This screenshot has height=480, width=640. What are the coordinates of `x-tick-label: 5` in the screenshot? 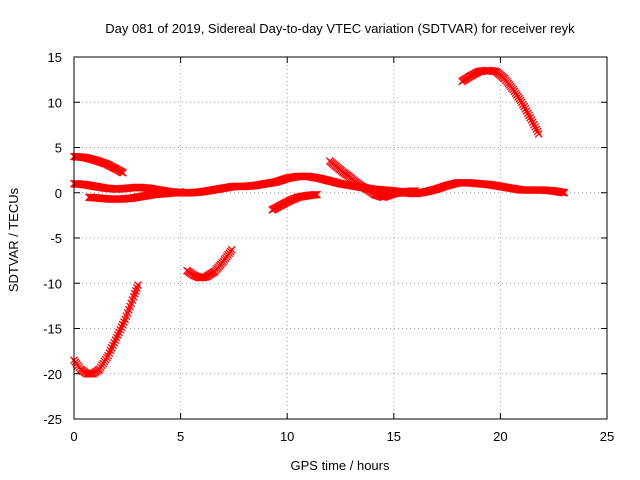 It's located at (180, 436).